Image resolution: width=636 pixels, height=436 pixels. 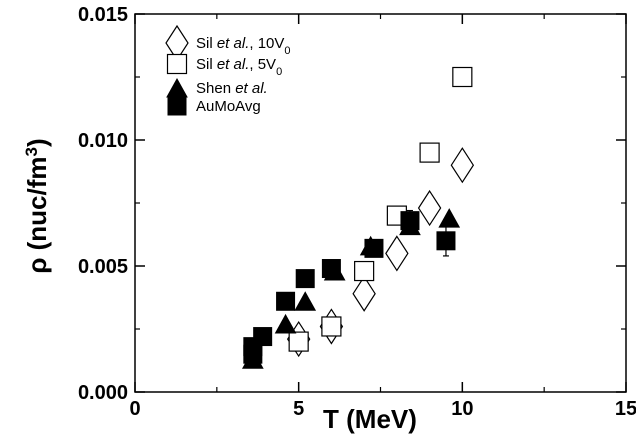 I want to click on y-axis-title-superscript: 3, so click(x=31, y=151).